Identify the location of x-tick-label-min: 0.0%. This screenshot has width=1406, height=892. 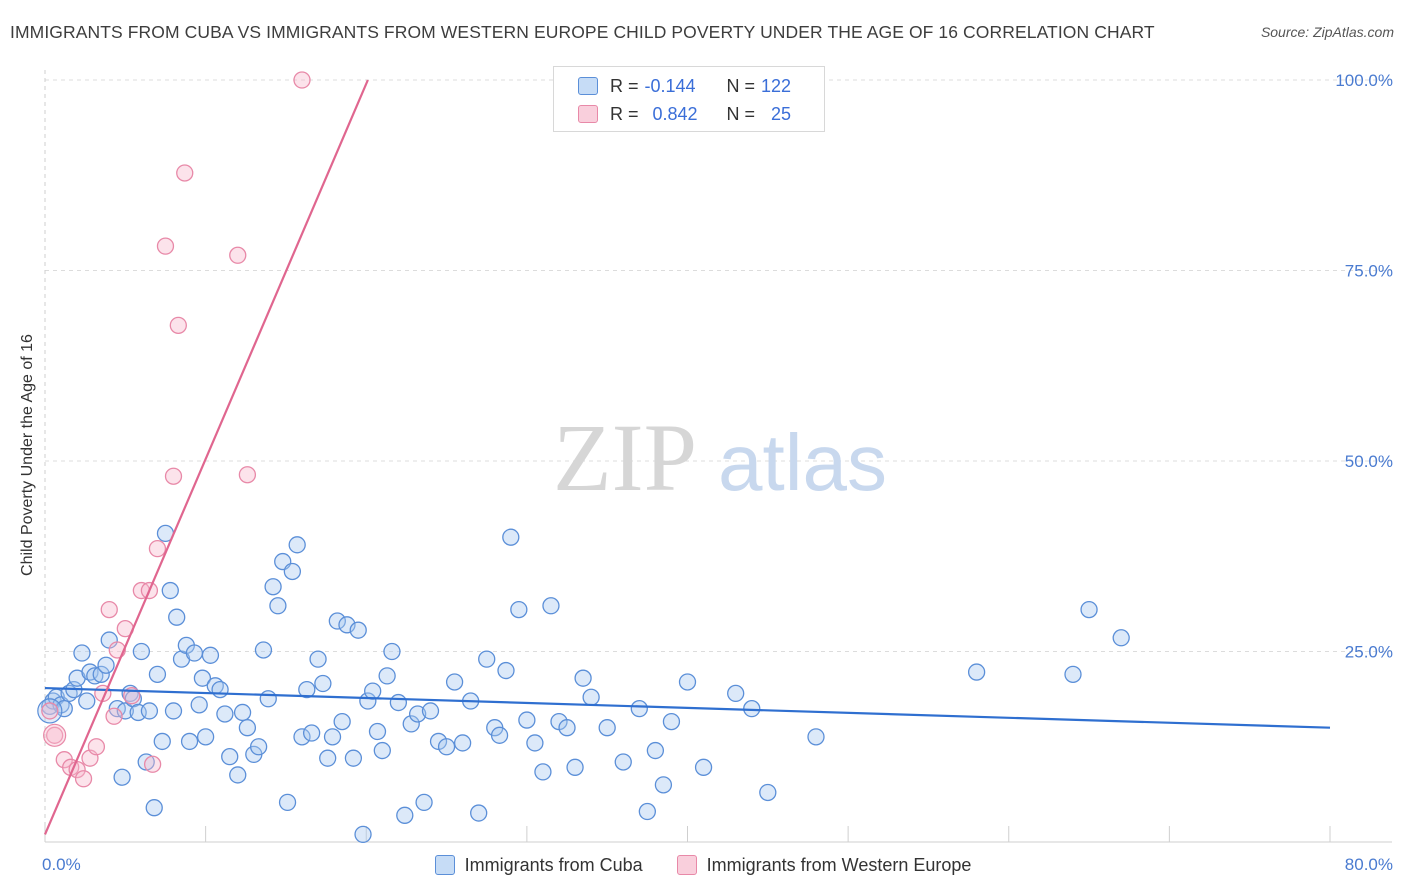
(61, 864).